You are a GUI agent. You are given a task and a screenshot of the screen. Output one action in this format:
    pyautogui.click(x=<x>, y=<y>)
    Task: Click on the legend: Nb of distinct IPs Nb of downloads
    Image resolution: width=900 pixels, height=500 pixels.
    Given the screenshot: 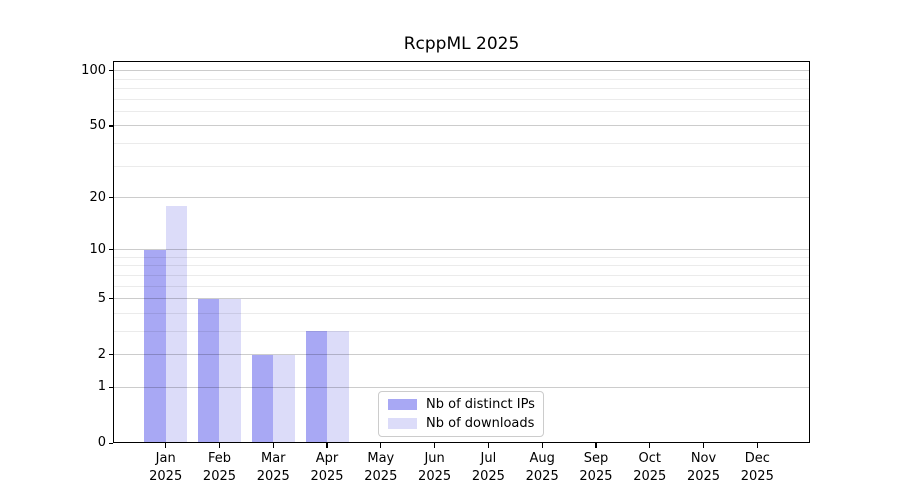 What is the action you would take?
    pyautogui.click(x=461, y=414)
    